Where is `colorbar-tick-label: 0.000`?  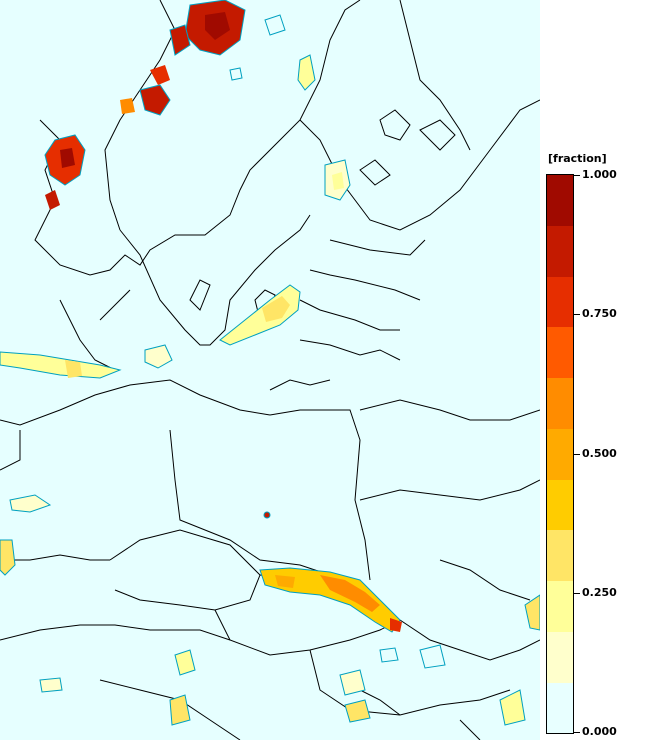
colorbar-tick-label: 0.000 is located at coordinates (599, 731).